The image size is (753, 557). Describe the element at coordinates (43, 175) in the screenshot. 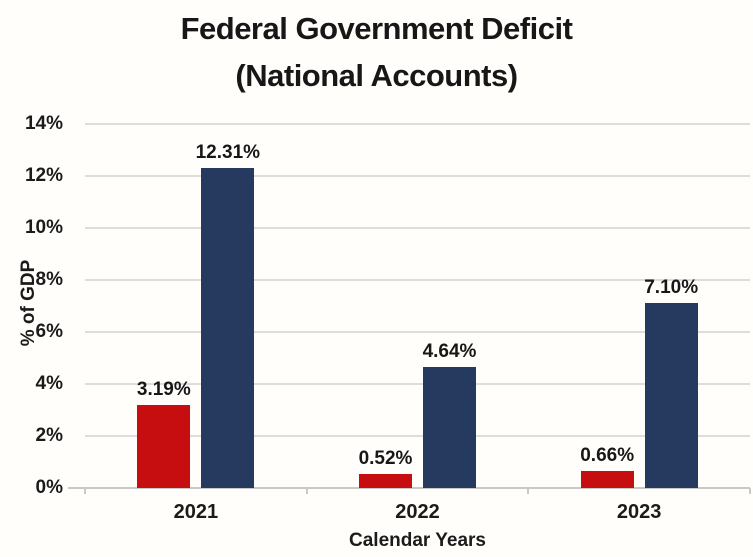

I see `y-tick-label-12: 12%` at that location.